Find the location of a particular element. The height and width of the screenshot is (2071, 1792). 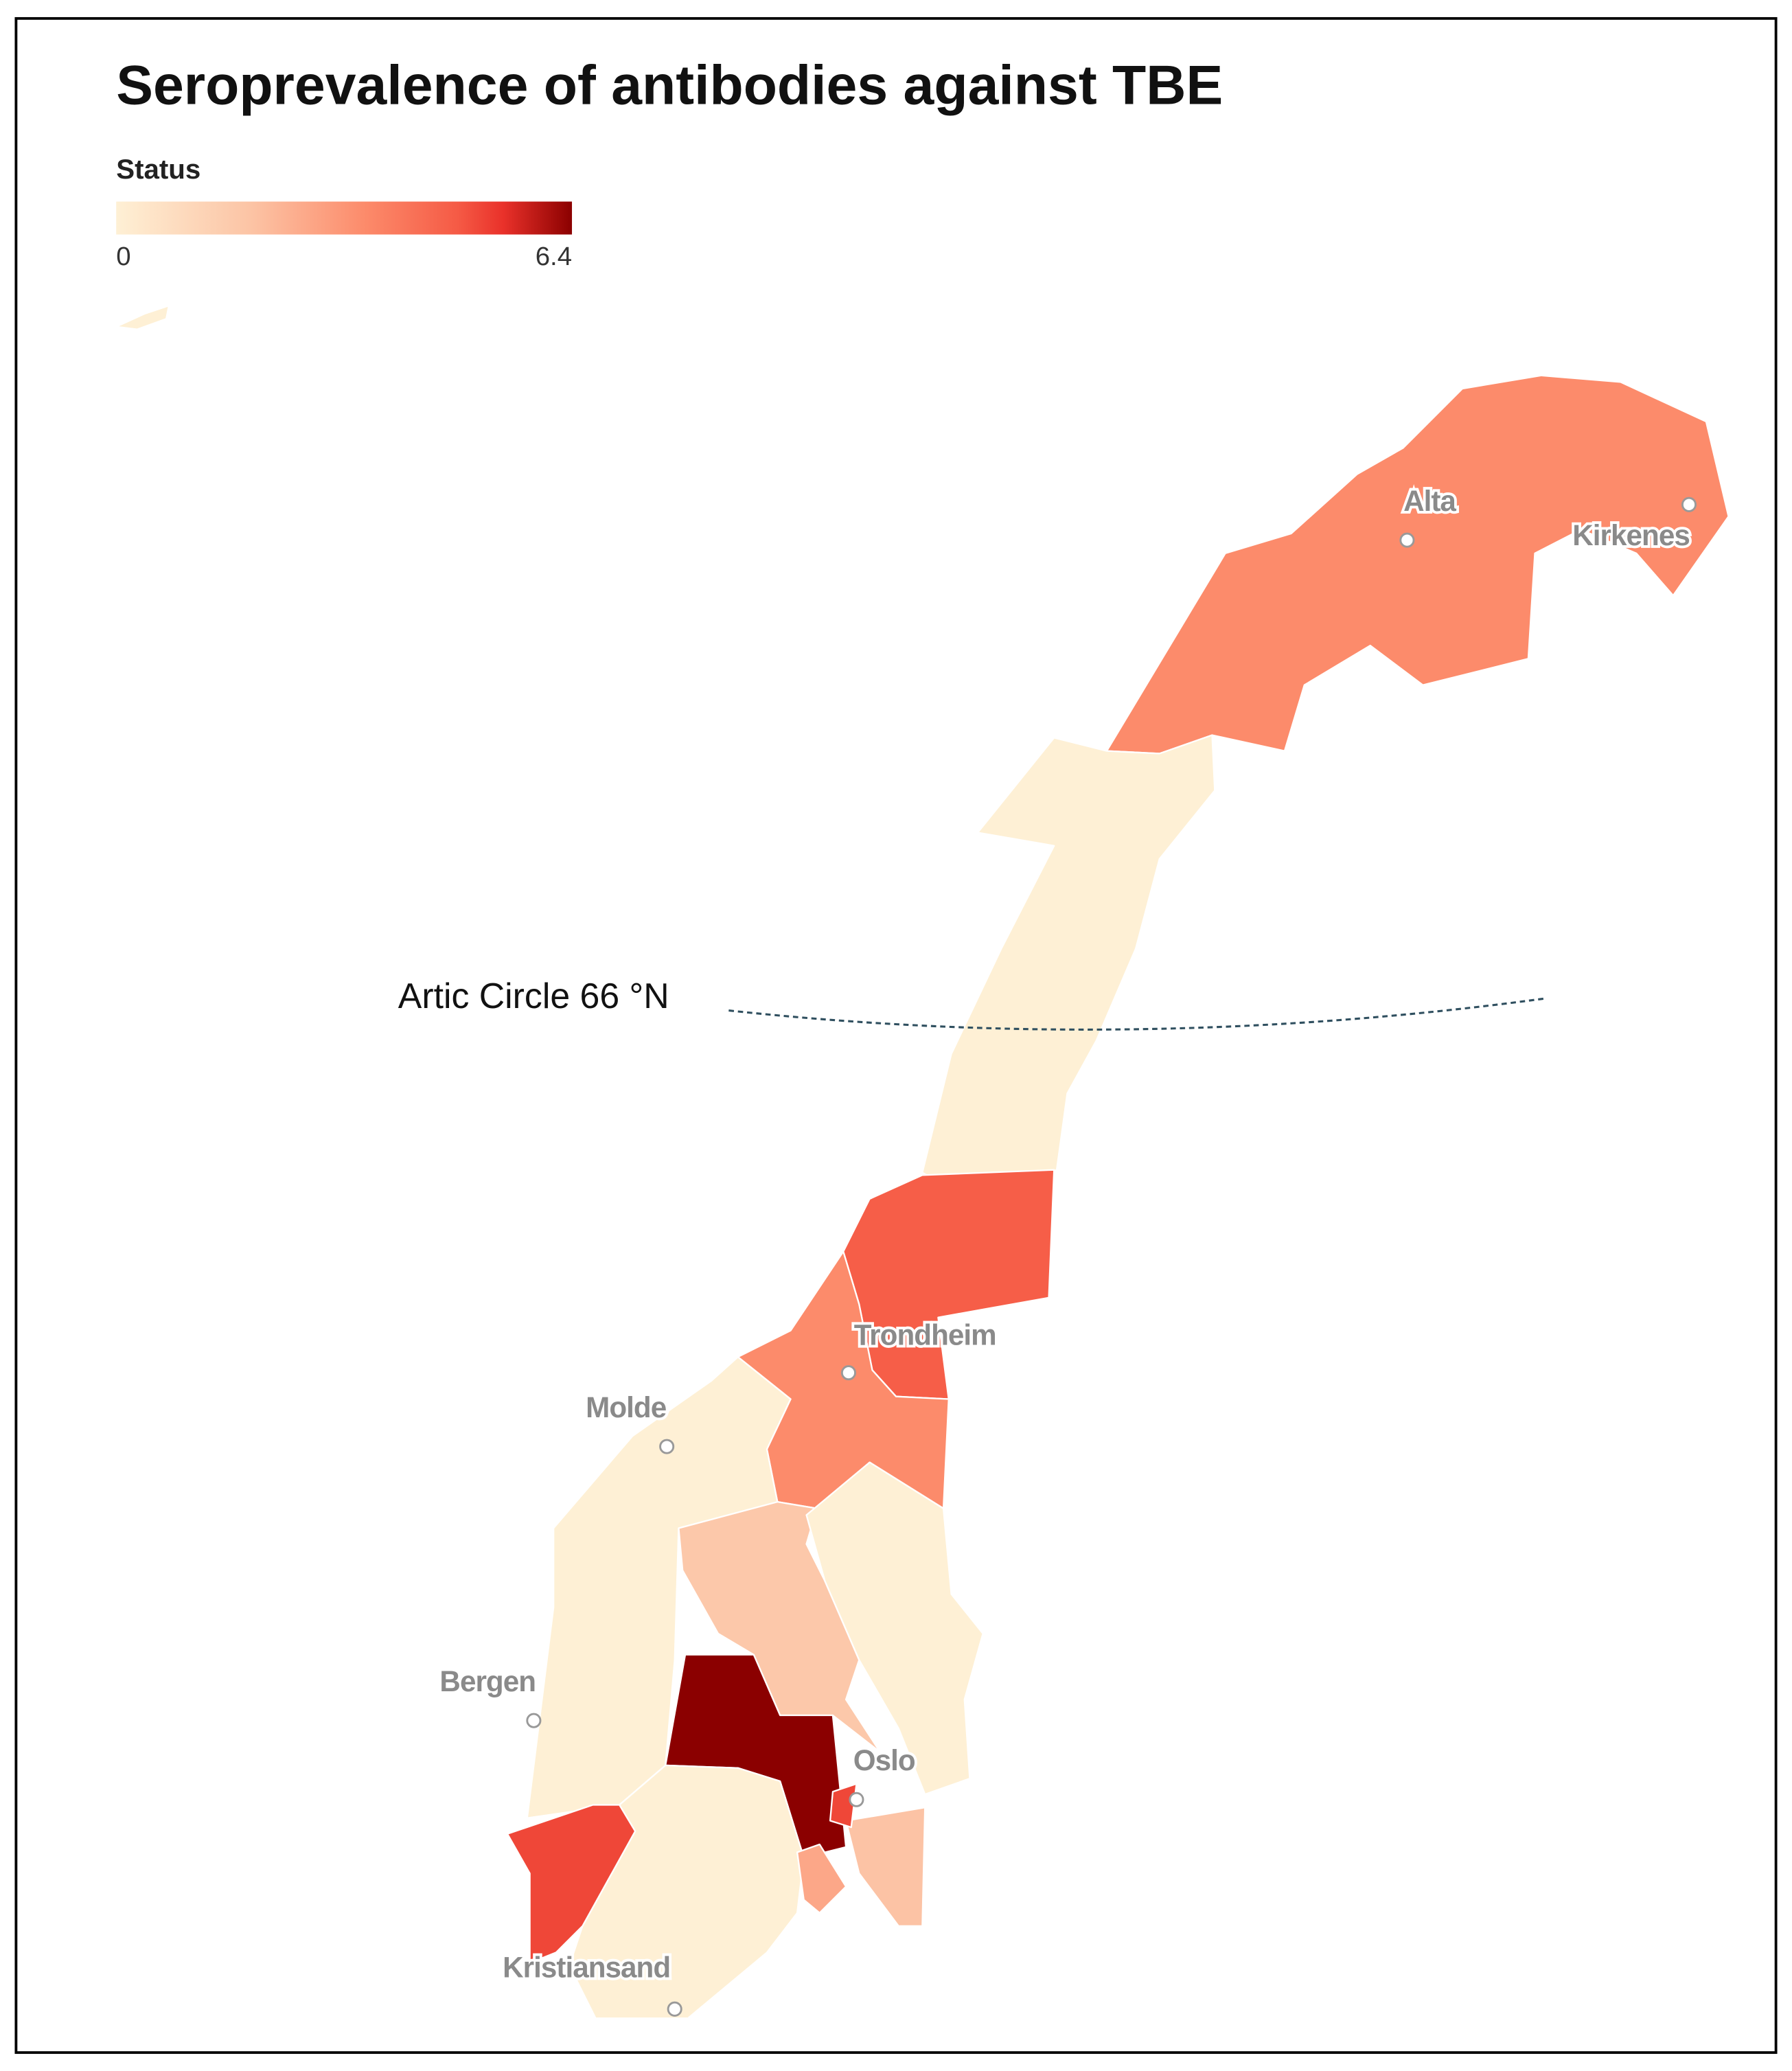

legend-min: 0 is located at coordinates (123, 256).